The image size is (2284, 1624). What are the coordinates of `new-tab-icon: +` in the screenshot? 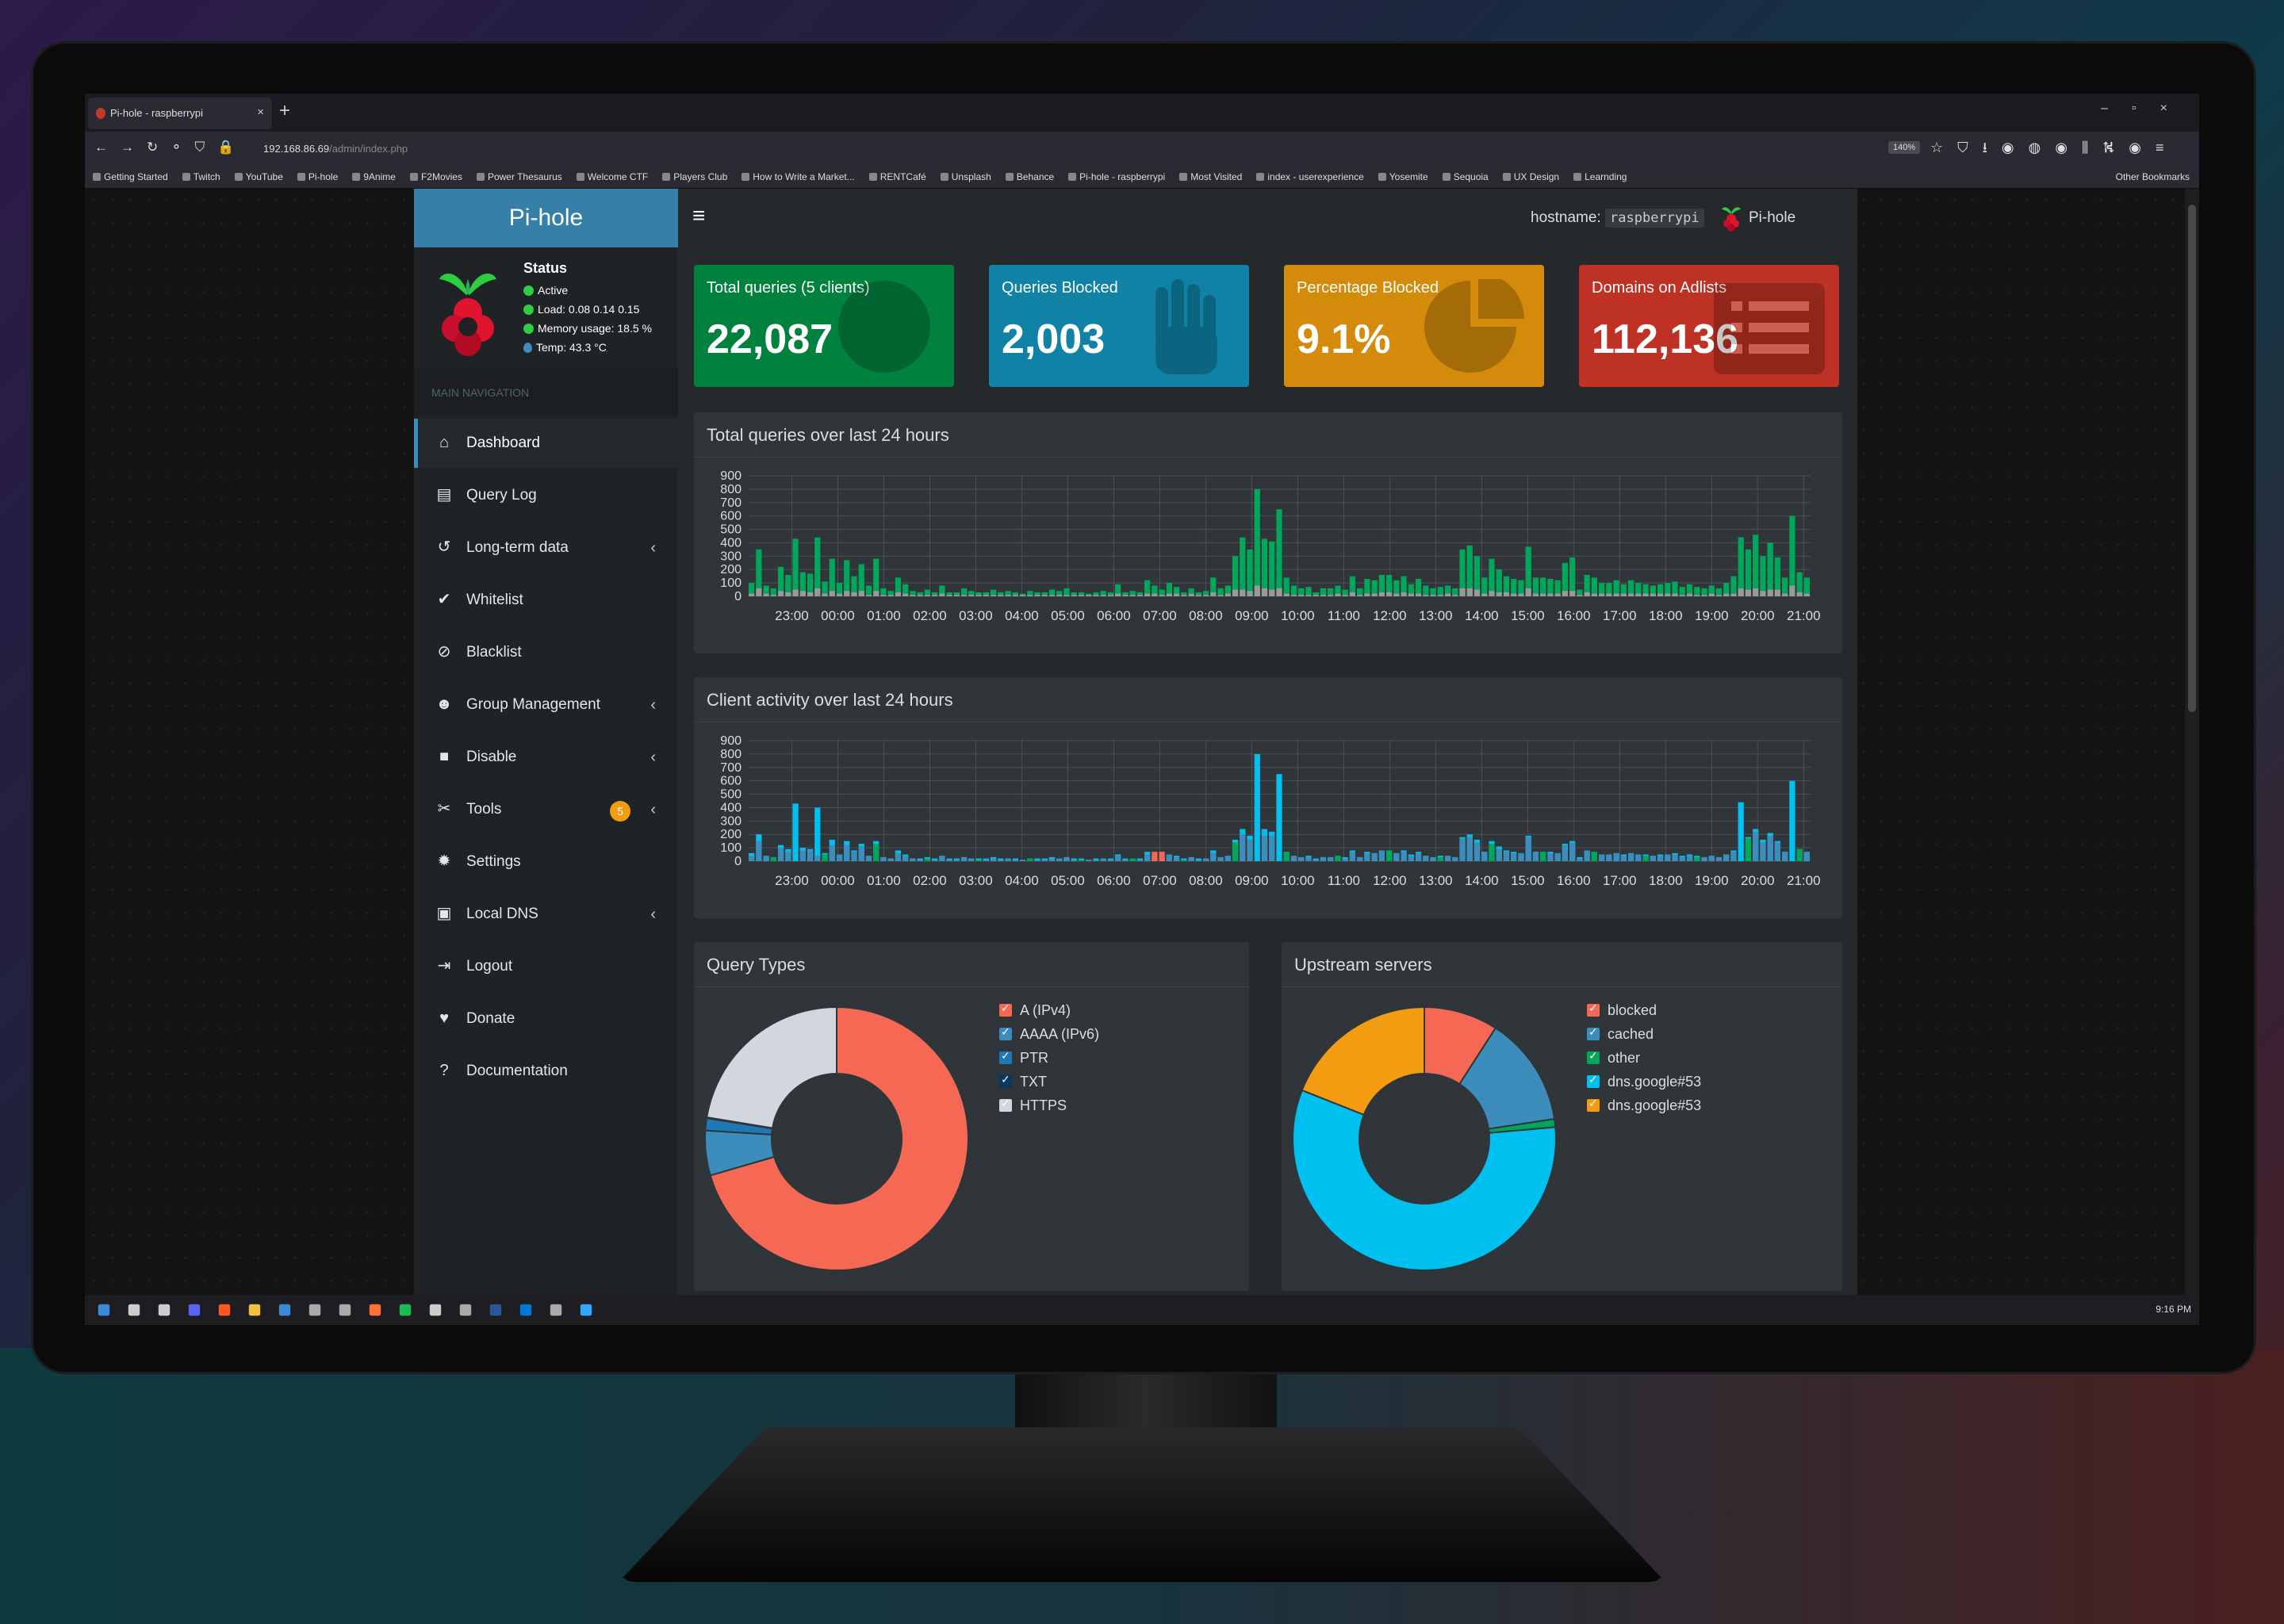 It's located at (285, 111).